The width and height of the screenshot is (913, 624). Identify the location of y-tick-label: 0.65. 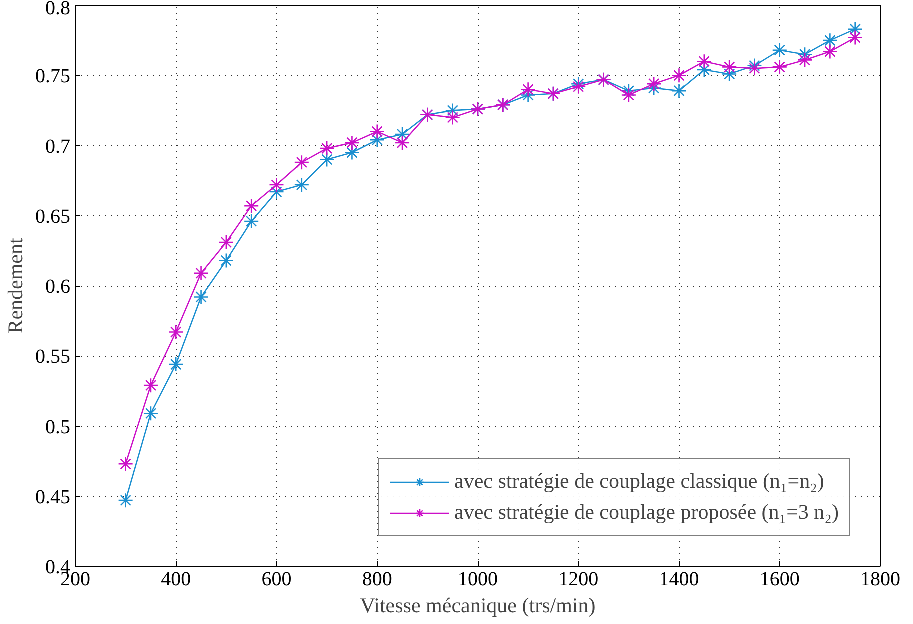
(53, 217).